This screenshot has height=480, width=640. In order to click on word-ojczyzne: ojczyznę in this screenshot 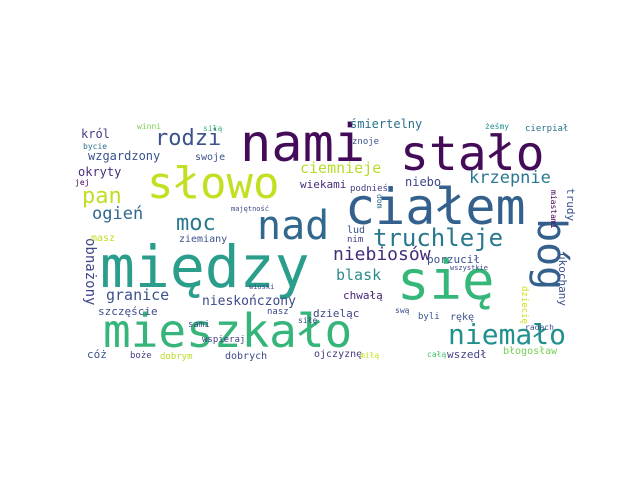, I will do `click(338, 354)`.